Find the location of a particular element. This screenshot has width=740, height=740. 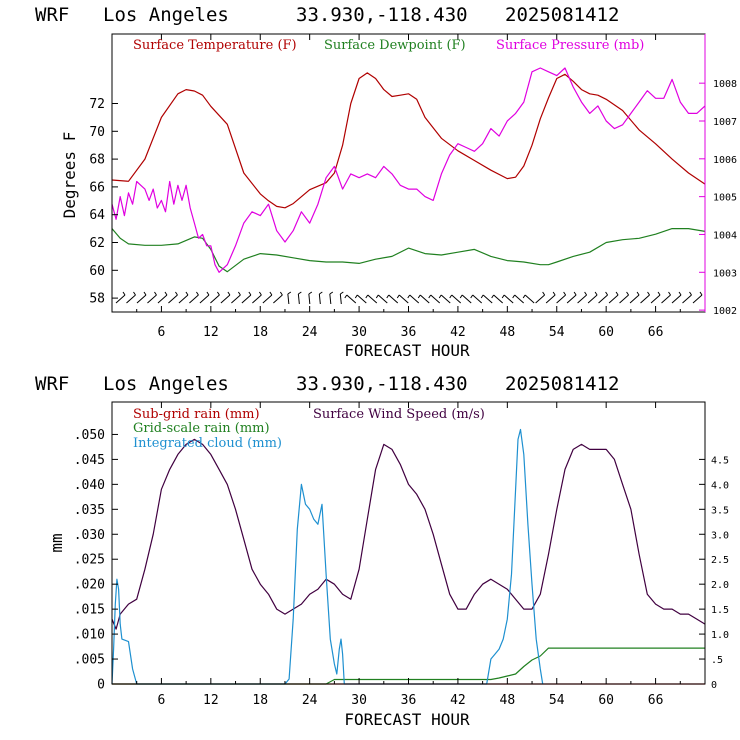

left-tick-label: 64 is located at coordinates (97, 215).